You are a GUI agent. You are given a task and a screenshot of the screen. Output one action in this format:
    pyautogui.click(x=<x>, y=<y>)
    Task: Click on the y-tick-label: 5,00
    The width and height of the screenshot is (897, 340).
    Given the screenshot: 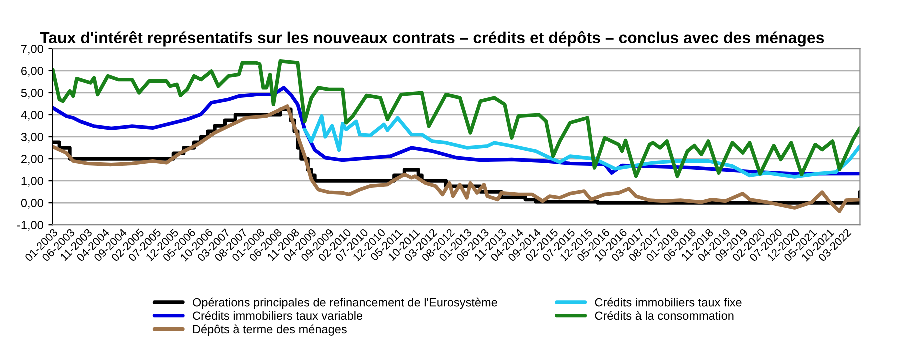 What is the action you would take?
    pyautogui.click(x=32, y=94)
    